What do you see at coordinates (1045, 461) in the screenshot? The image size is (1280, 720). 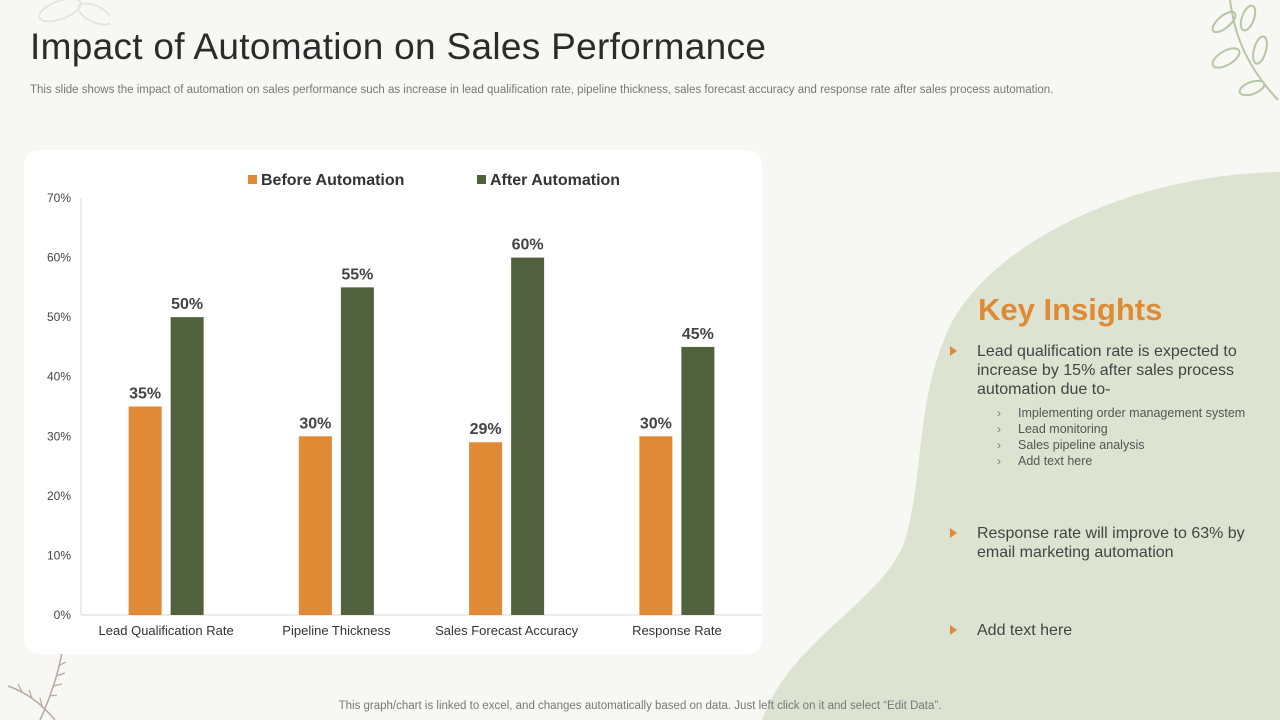 I see `insight-subitem: › Add text here` at bounding box center [1045, 461].